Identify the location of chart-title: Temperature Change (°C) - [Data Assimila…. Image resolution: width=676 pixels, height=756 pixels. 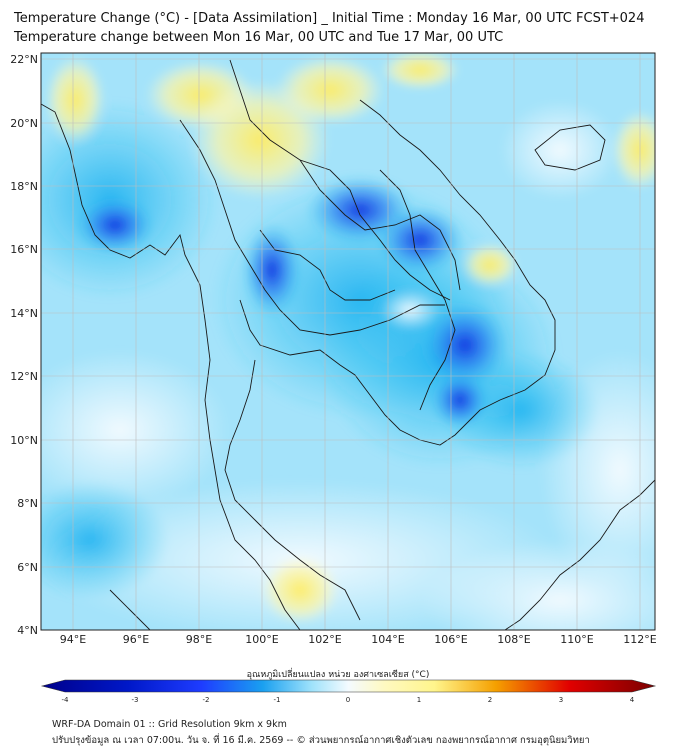
(329, 18).